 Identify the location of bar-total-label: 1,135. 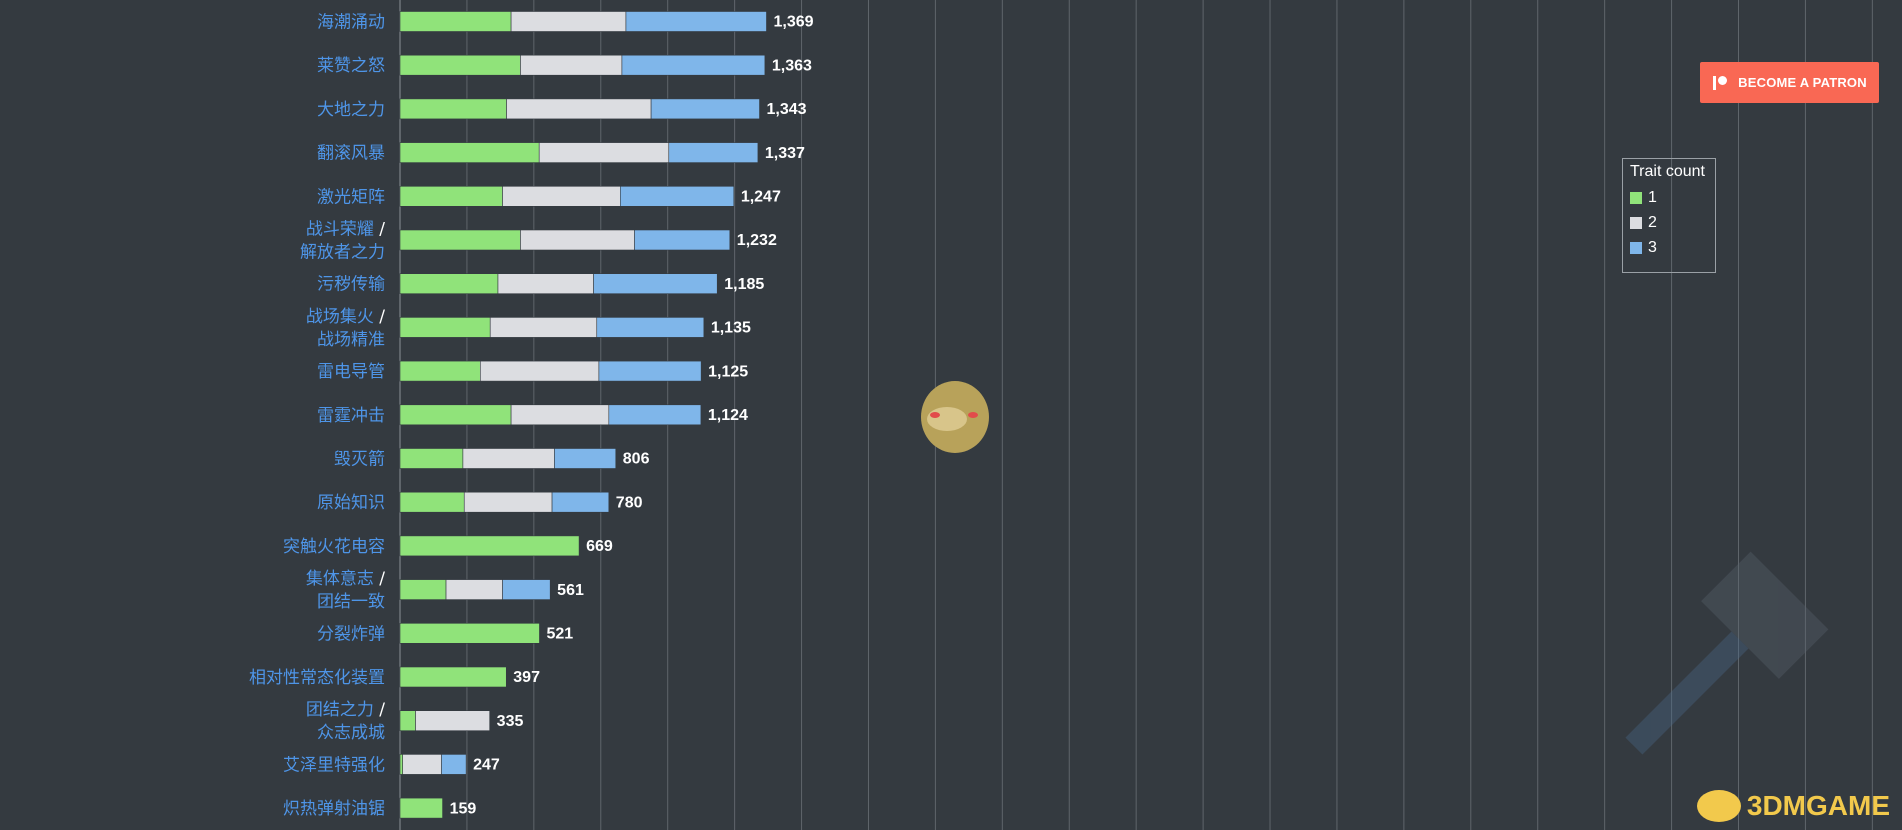
(731, 328).